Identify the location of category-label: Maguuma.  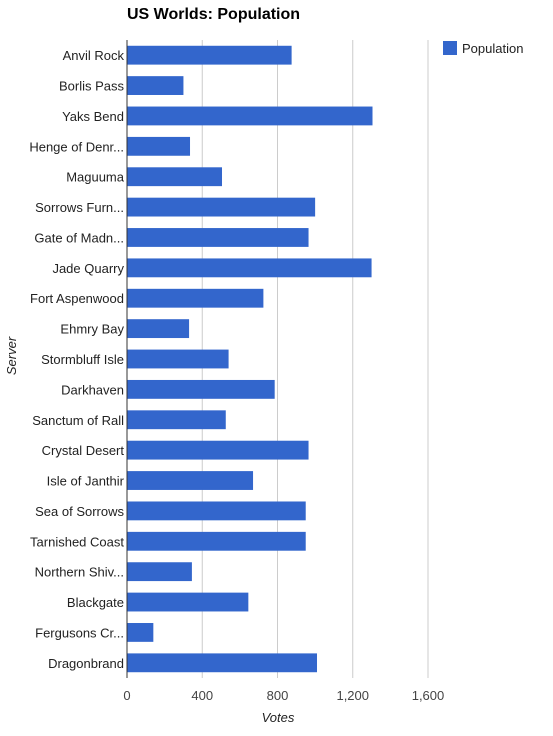
(95, 177).